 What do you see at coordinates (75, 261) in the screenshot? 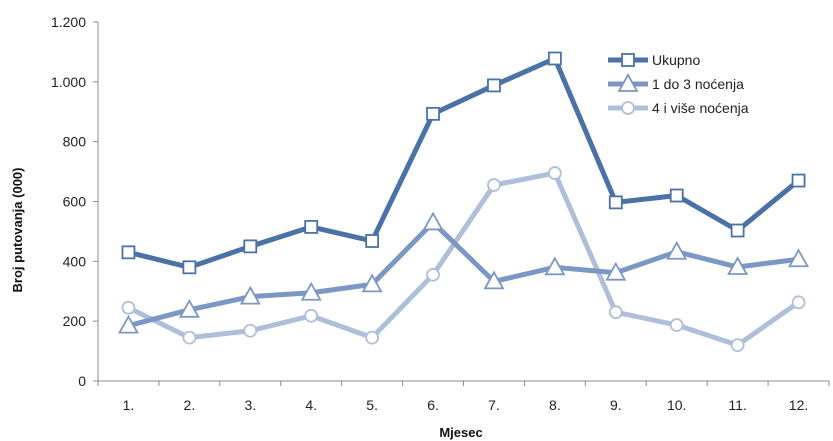
I see `y-tick-label: 400` at bounding box center [75, 261].